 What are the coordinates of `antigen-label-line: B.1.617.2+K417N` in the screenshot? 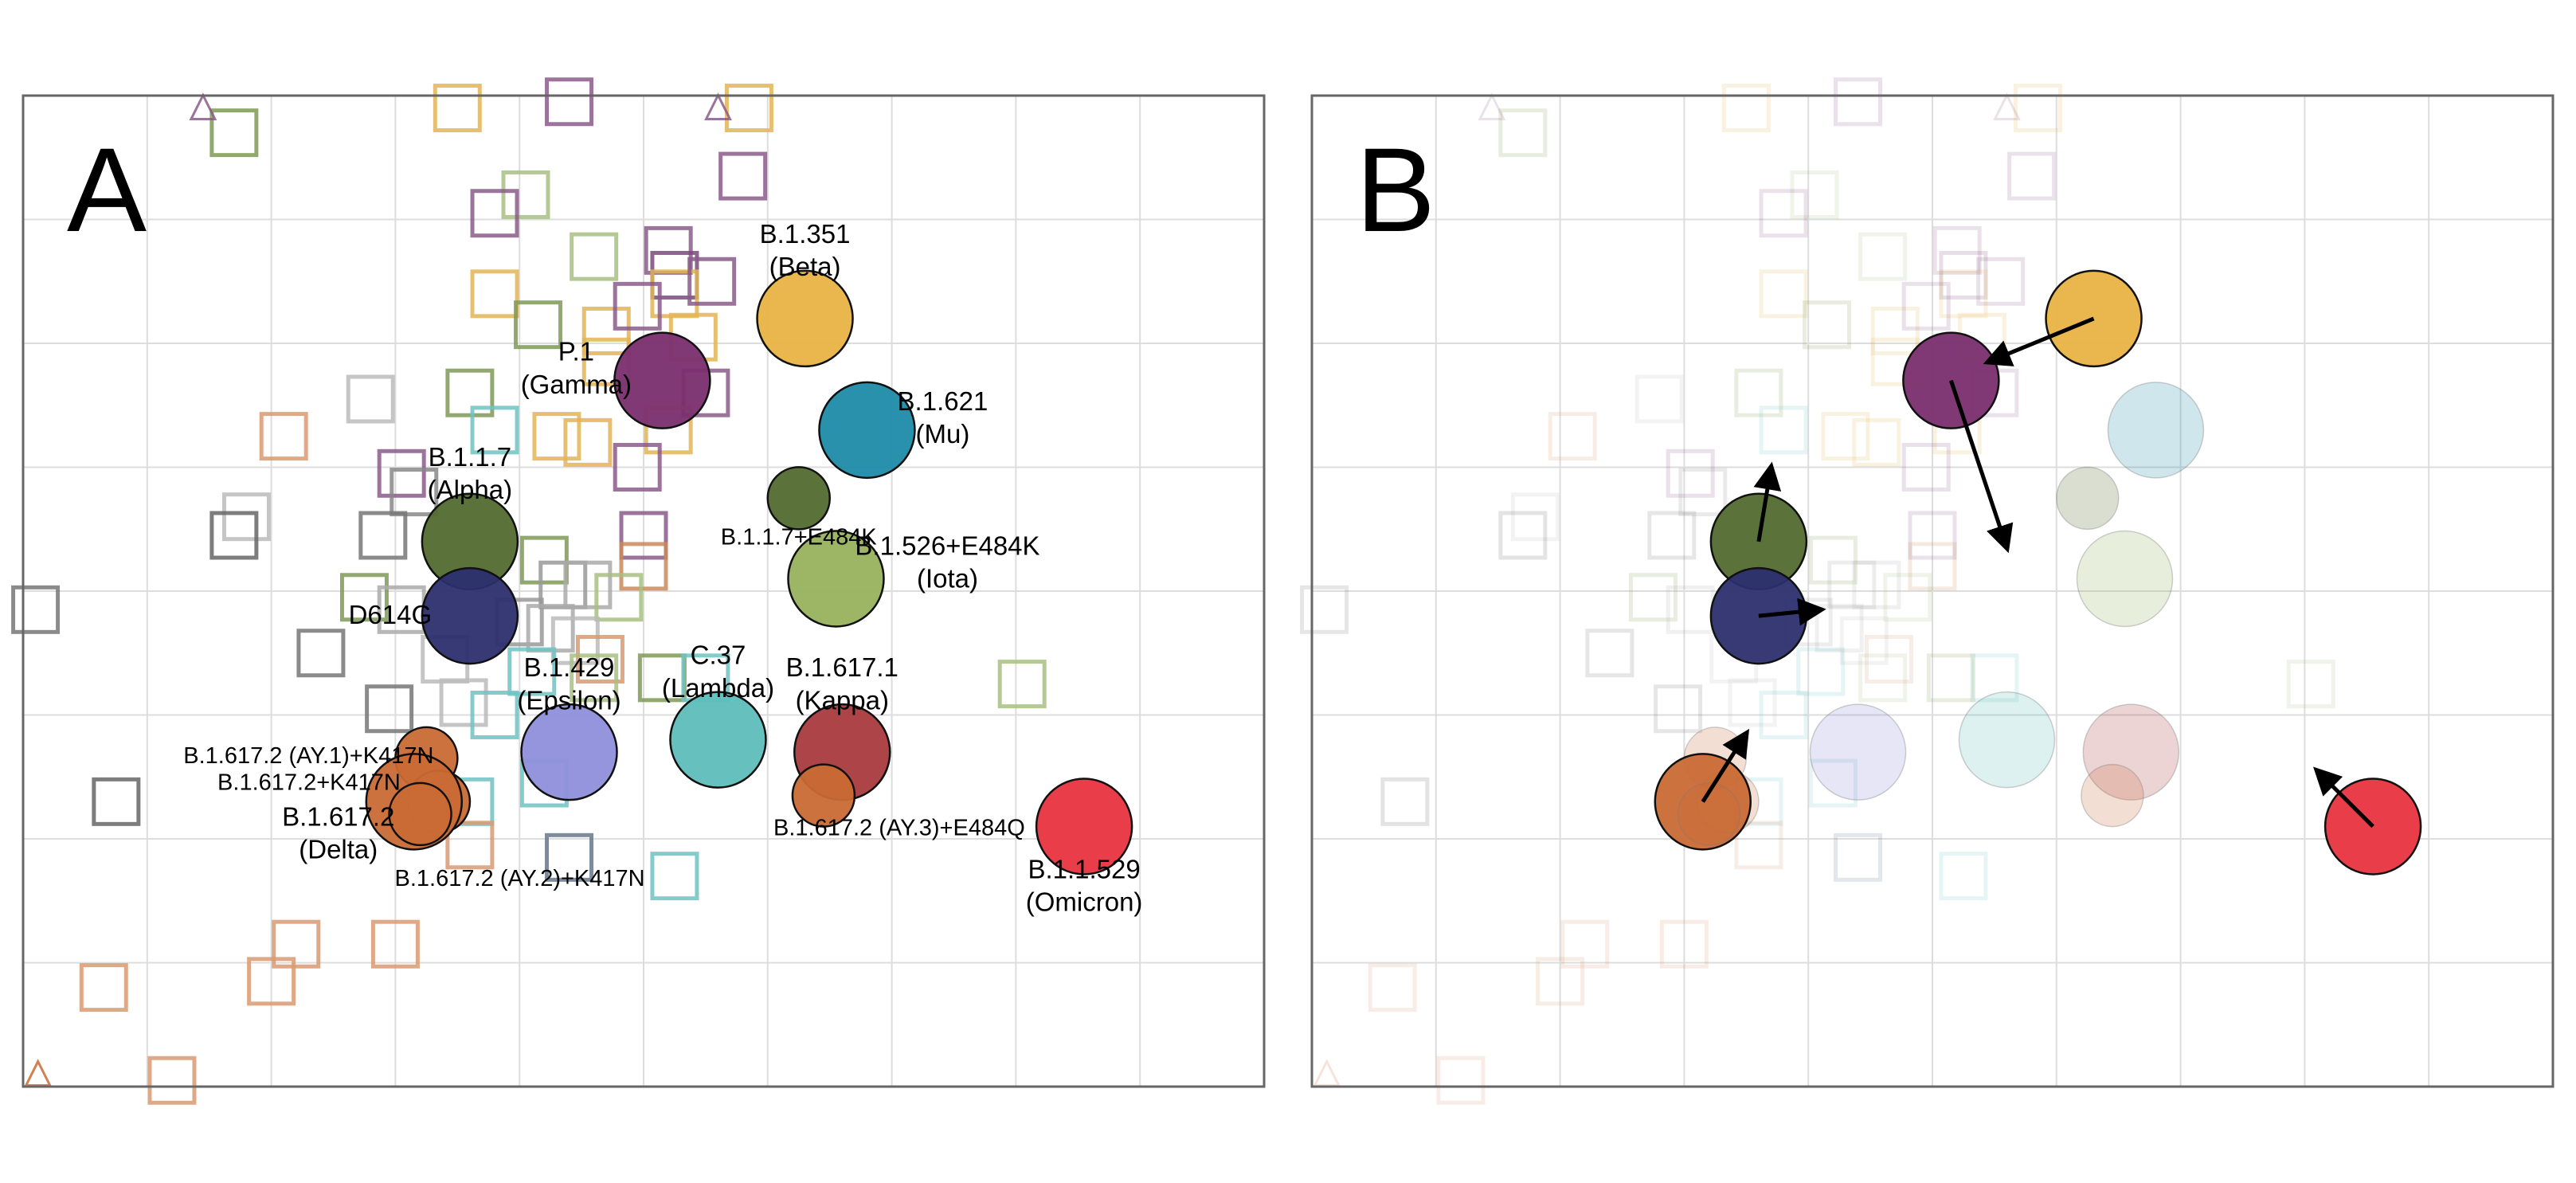 It's located at (309, 782).